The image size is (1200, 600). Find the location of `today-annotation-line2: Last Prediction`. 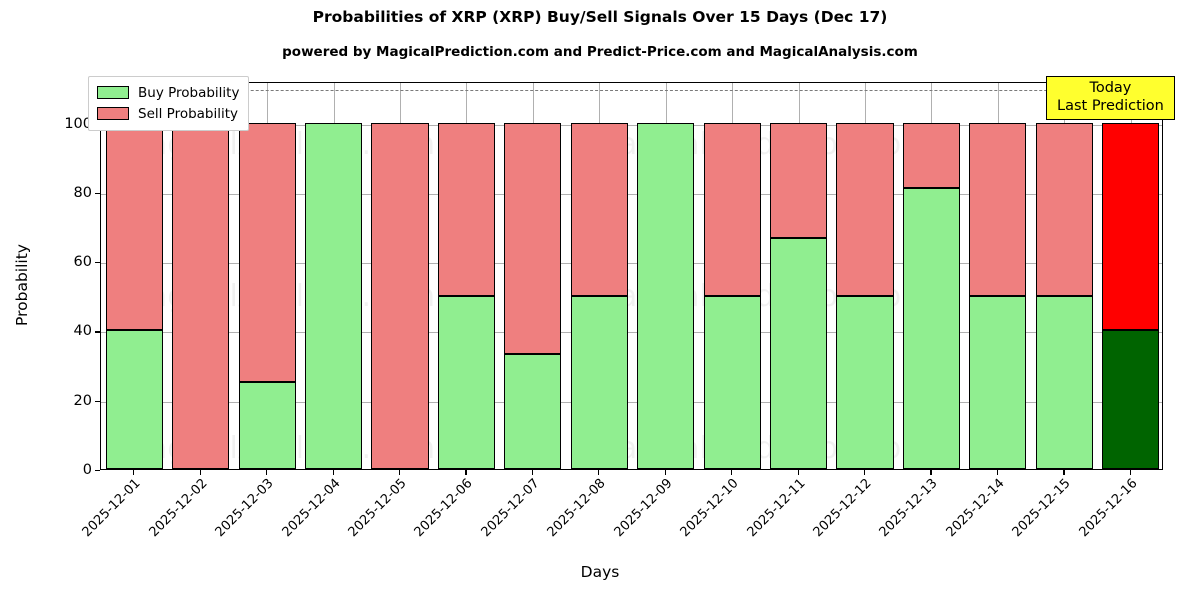

today-annotation-line2: Last Prediction is located at coordinates (1110, 105).